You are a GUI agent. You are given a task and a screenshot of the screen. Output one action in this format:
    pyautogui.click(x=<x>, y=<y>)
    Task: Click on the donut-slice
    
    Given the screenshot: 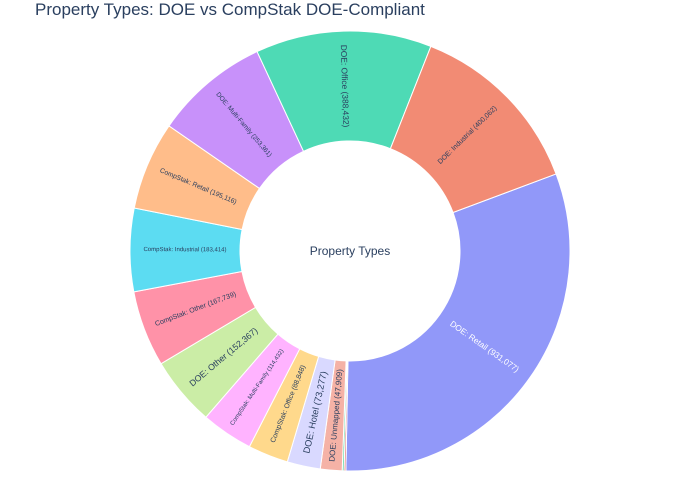 What is the action you would take?
    pyautogui.click(x=473, y=129)
    